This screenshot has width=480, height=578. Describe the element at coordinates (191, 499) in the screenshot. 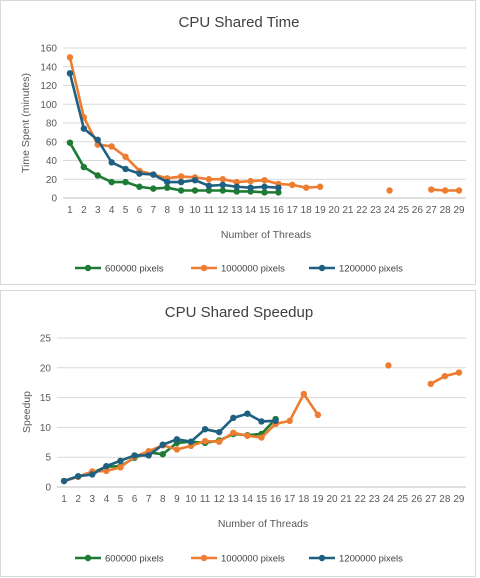

I see `x-tick-label: 10` at that location.